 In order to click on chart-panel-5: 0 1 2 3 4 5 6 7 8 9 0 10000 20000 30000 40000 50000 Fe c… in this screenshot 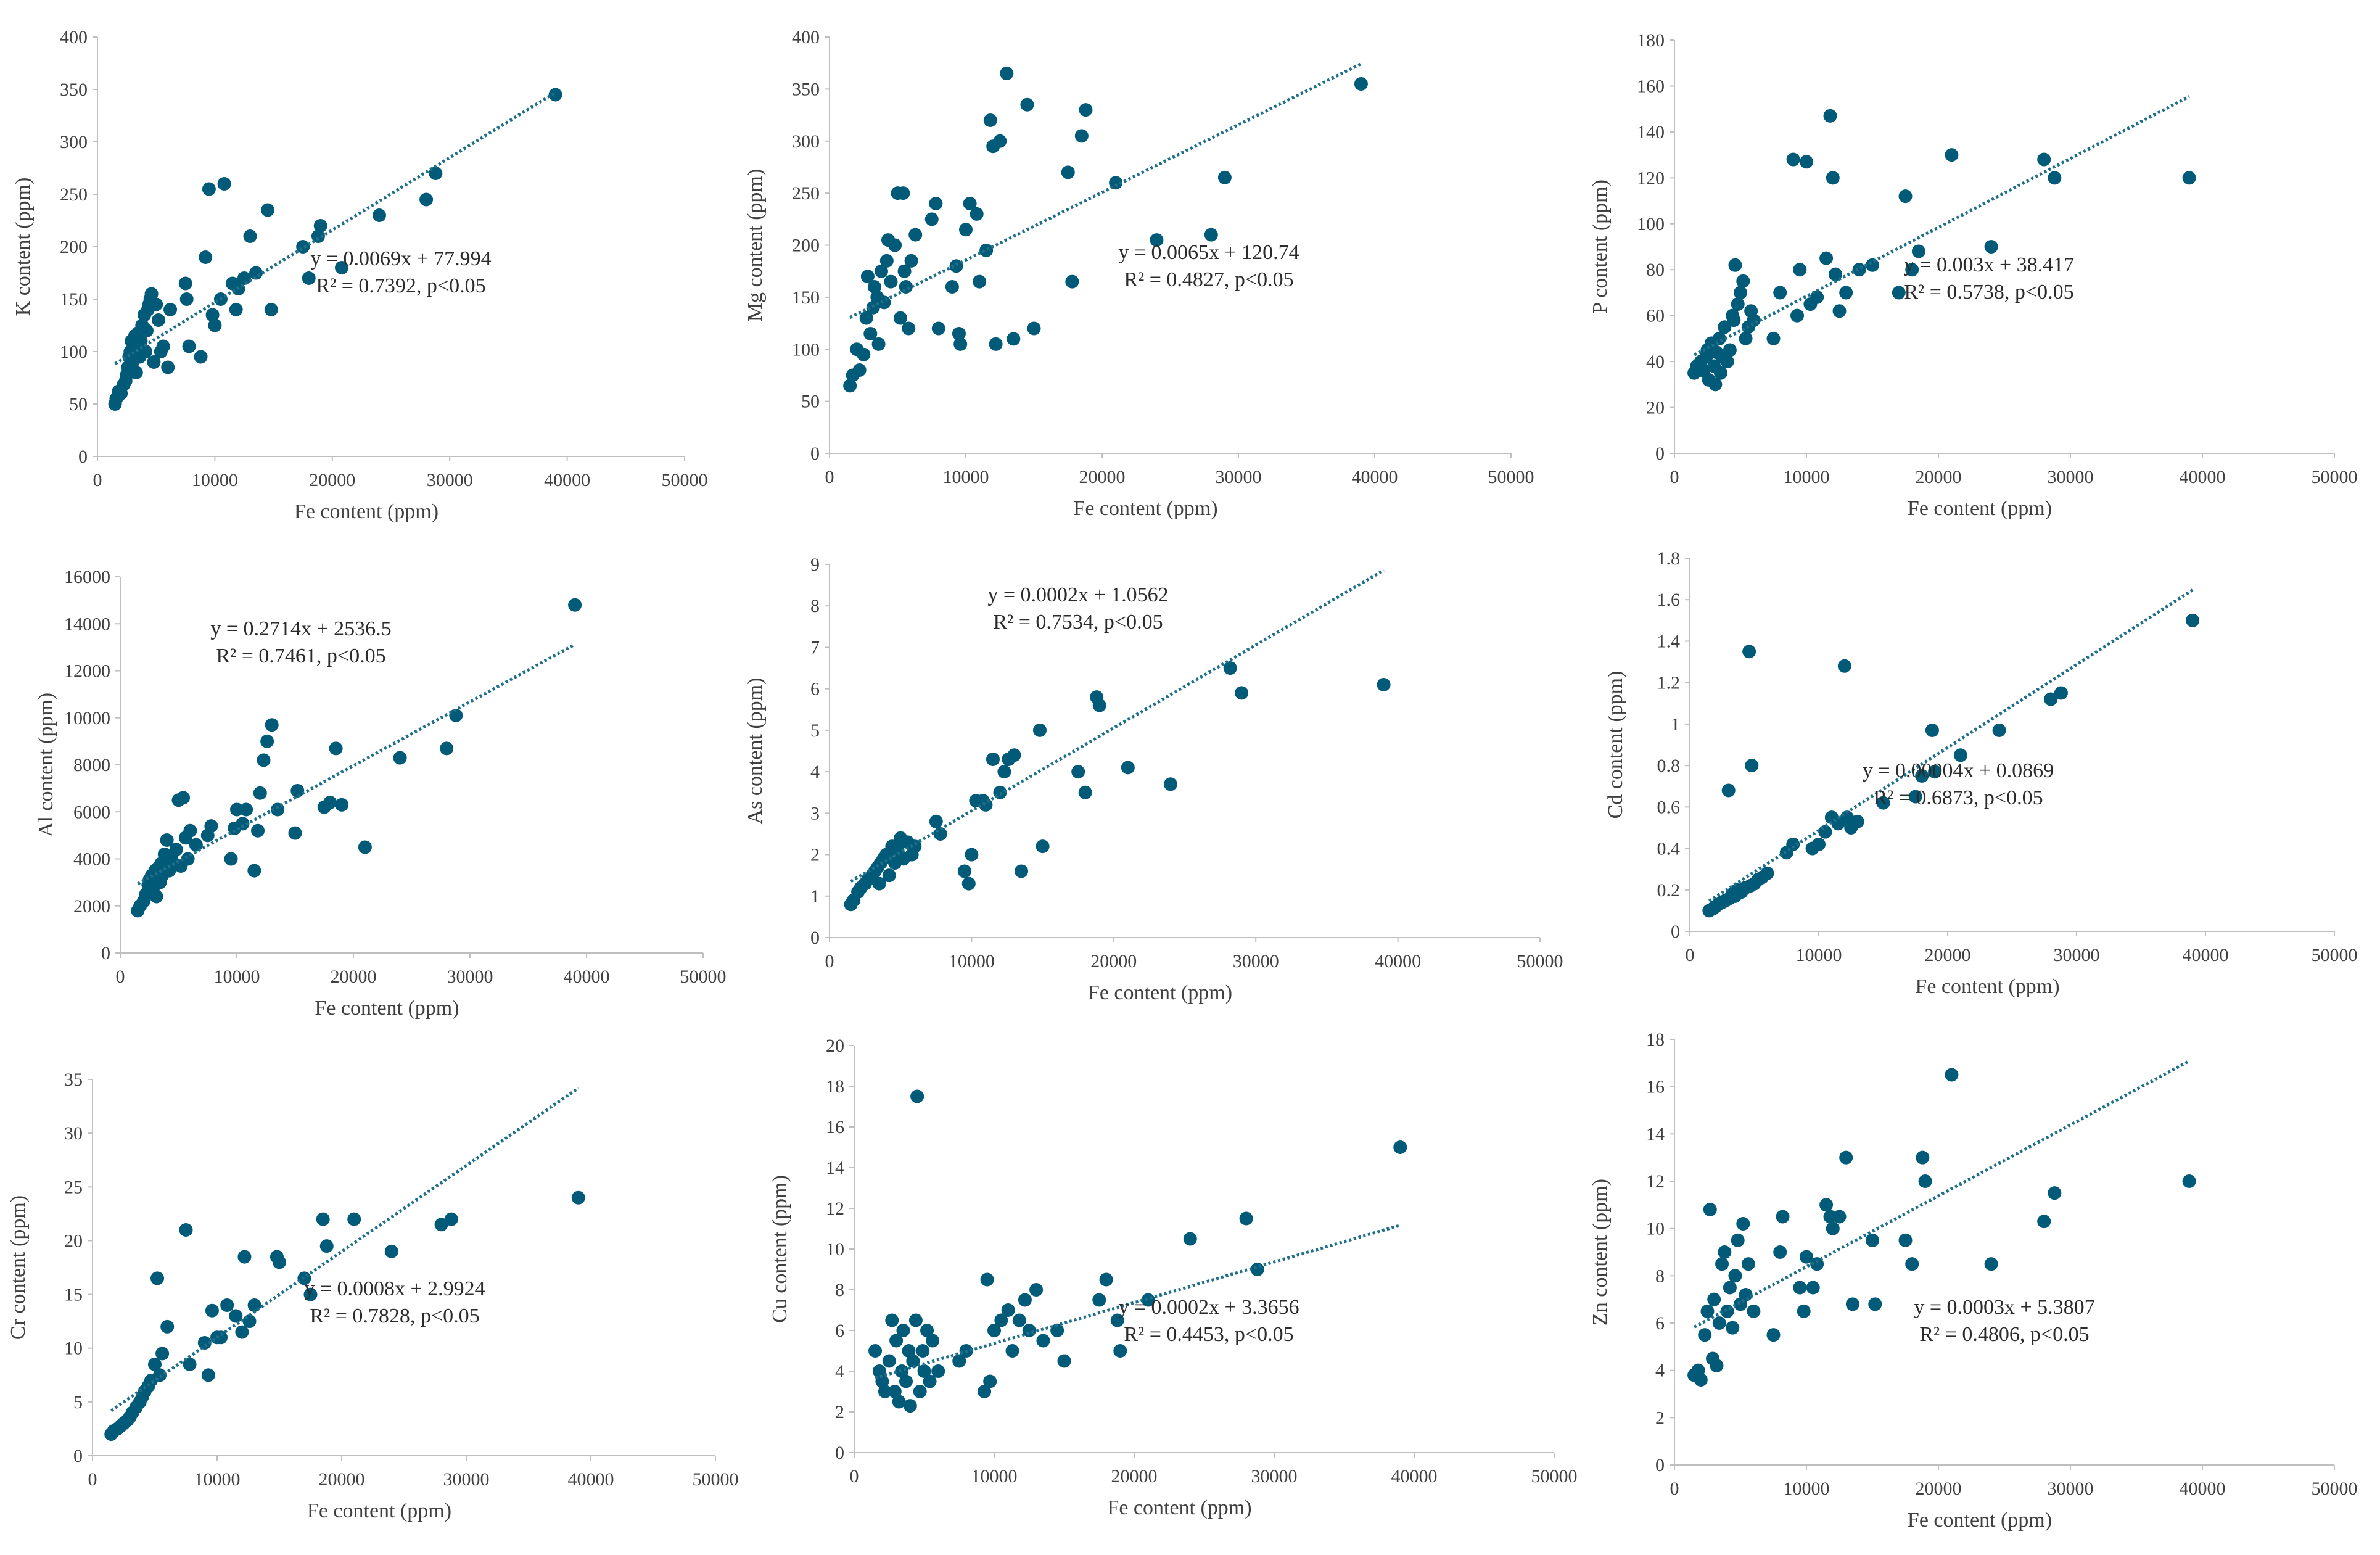, I will do `click(1153, 779)`.